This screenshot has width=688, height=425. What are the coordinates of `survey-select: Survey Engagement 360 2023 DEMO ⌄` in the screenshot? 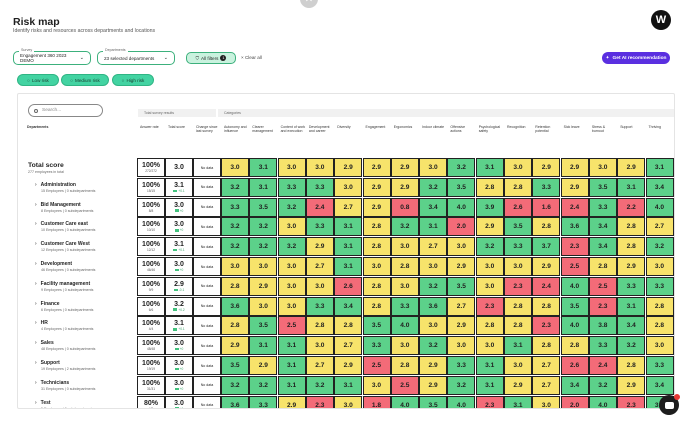 It's located at (52, 56).